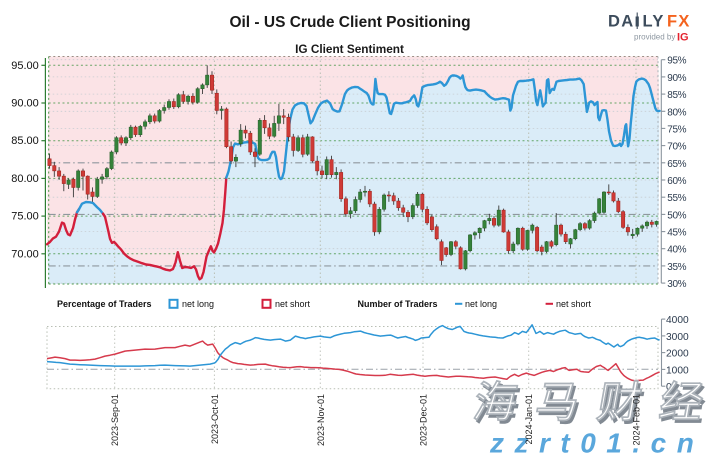 This screenshot has height=465, width=719. What do you see at coordinates (676, 61) in the screenshot?
I see `svg-text: 95%` at bounding box center [676, 61].